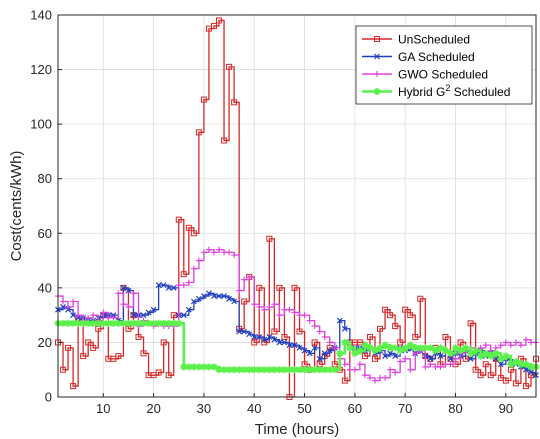 The image size is (540, 439). Describe the element at coordinates (45, 178) in the screenshot. I see `y-tick-label: 80` at that location.